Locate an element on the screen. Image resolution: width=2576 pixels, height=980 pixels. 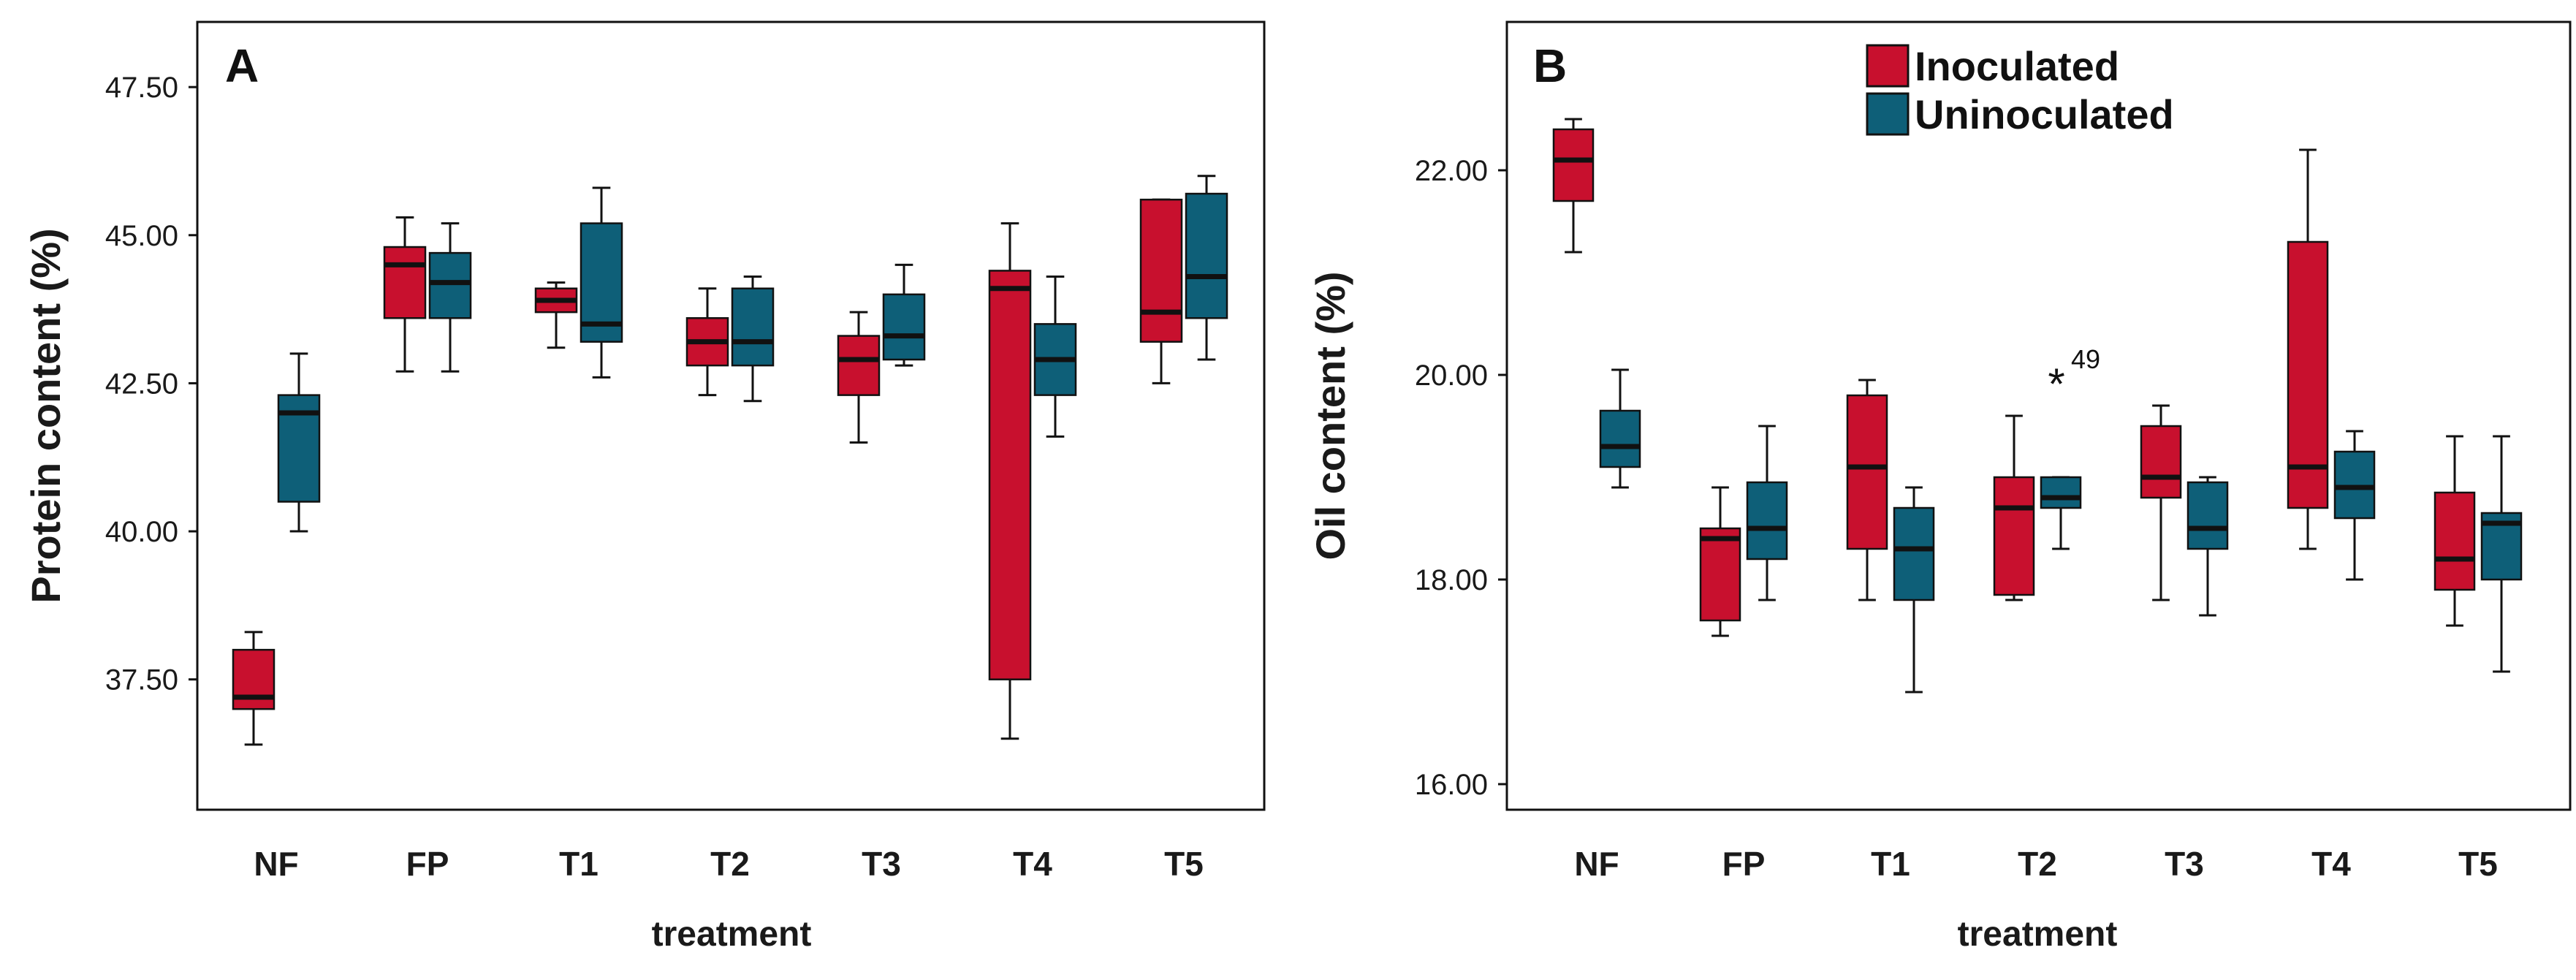
panel-b-x-axis-title: treatment is located at coordinates (2038, 935).